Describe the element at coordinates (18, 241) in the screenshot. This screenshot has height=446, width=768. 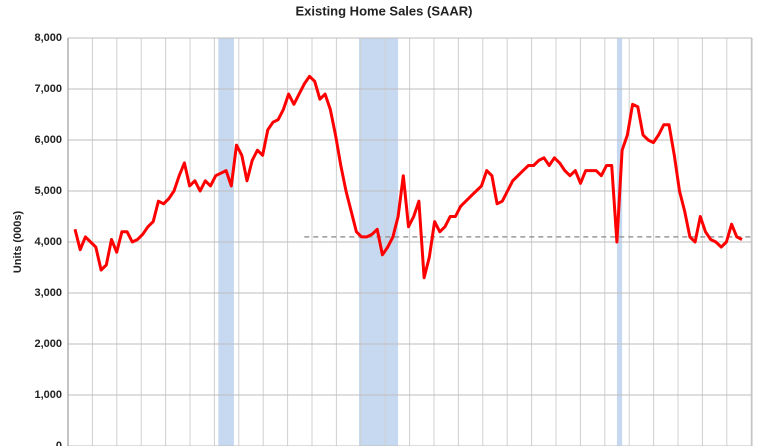
I see `y-axis-label: Units (000s)` at that location.